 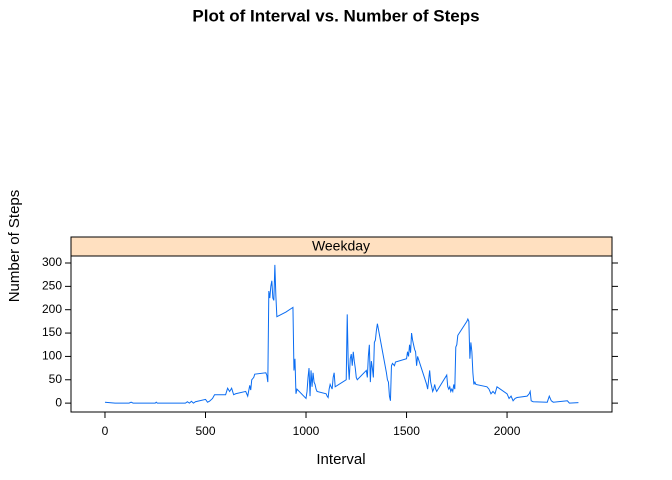 I want to click on y-tick-label: 300, so click(x=52, y=262).